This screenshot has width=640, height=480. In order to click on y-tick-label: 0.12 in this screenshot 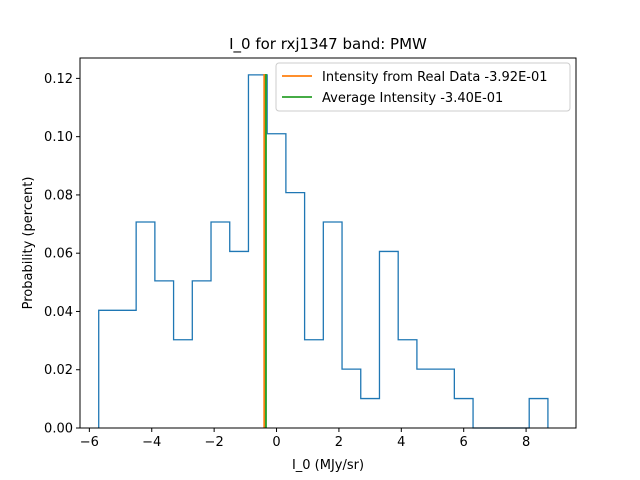, I will do `click(58, 79)`.